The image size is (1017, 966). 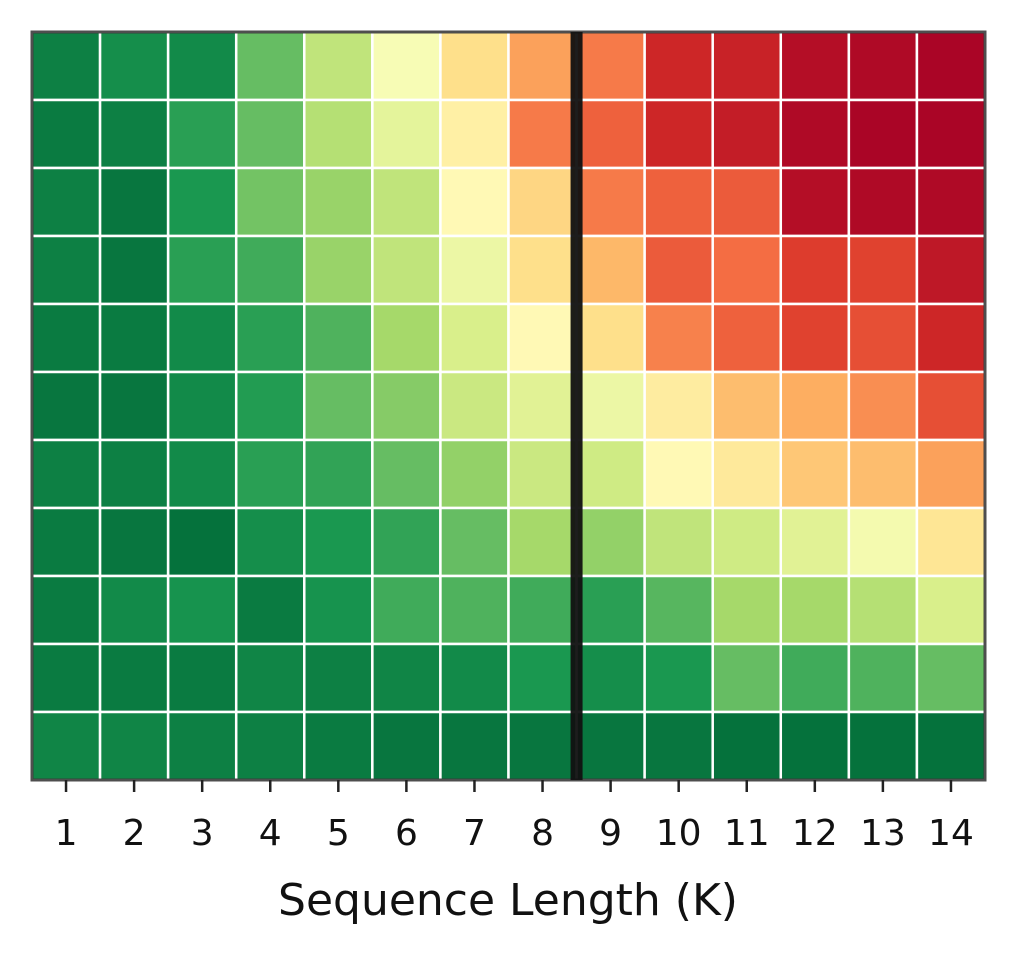 I want to click on x-tick-label: 10, so click(x=679, y=833).